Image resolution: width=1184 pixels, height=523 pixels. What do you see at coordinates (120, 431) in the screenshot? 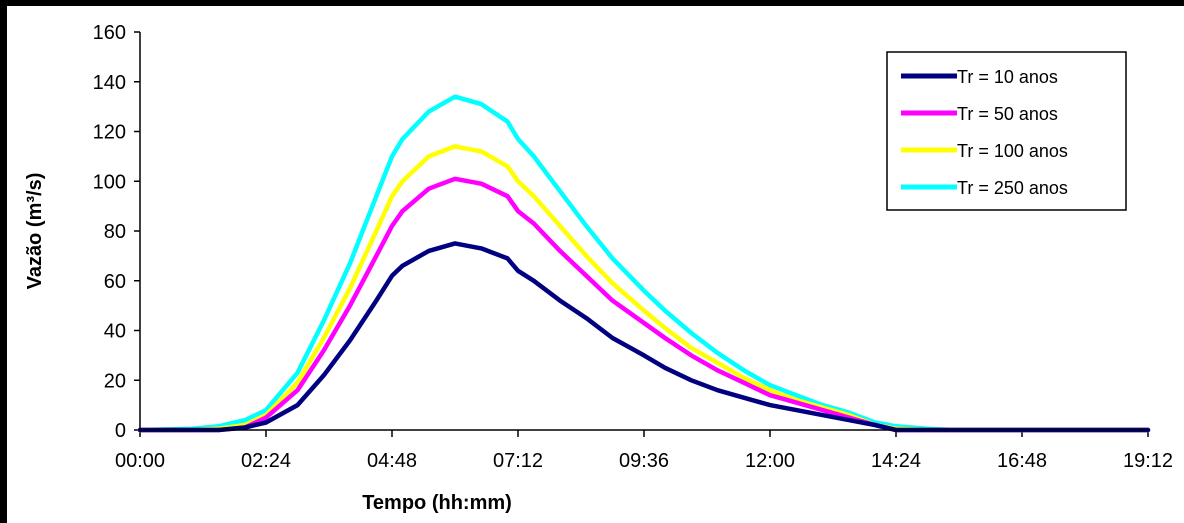
I see `y-tick-label: 0` at bounding box center [120, 431].